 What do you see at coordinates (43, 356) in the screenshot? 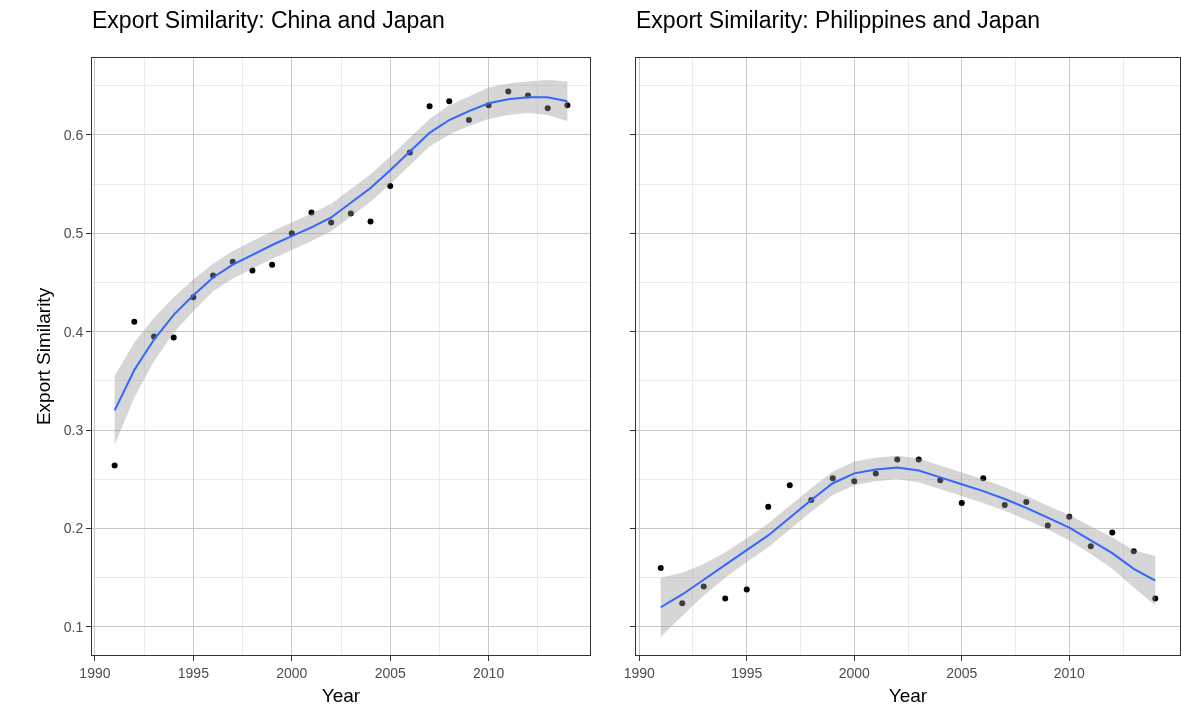
I see `y-axis-title: Export Similarity` at bounding box center [43, 356].